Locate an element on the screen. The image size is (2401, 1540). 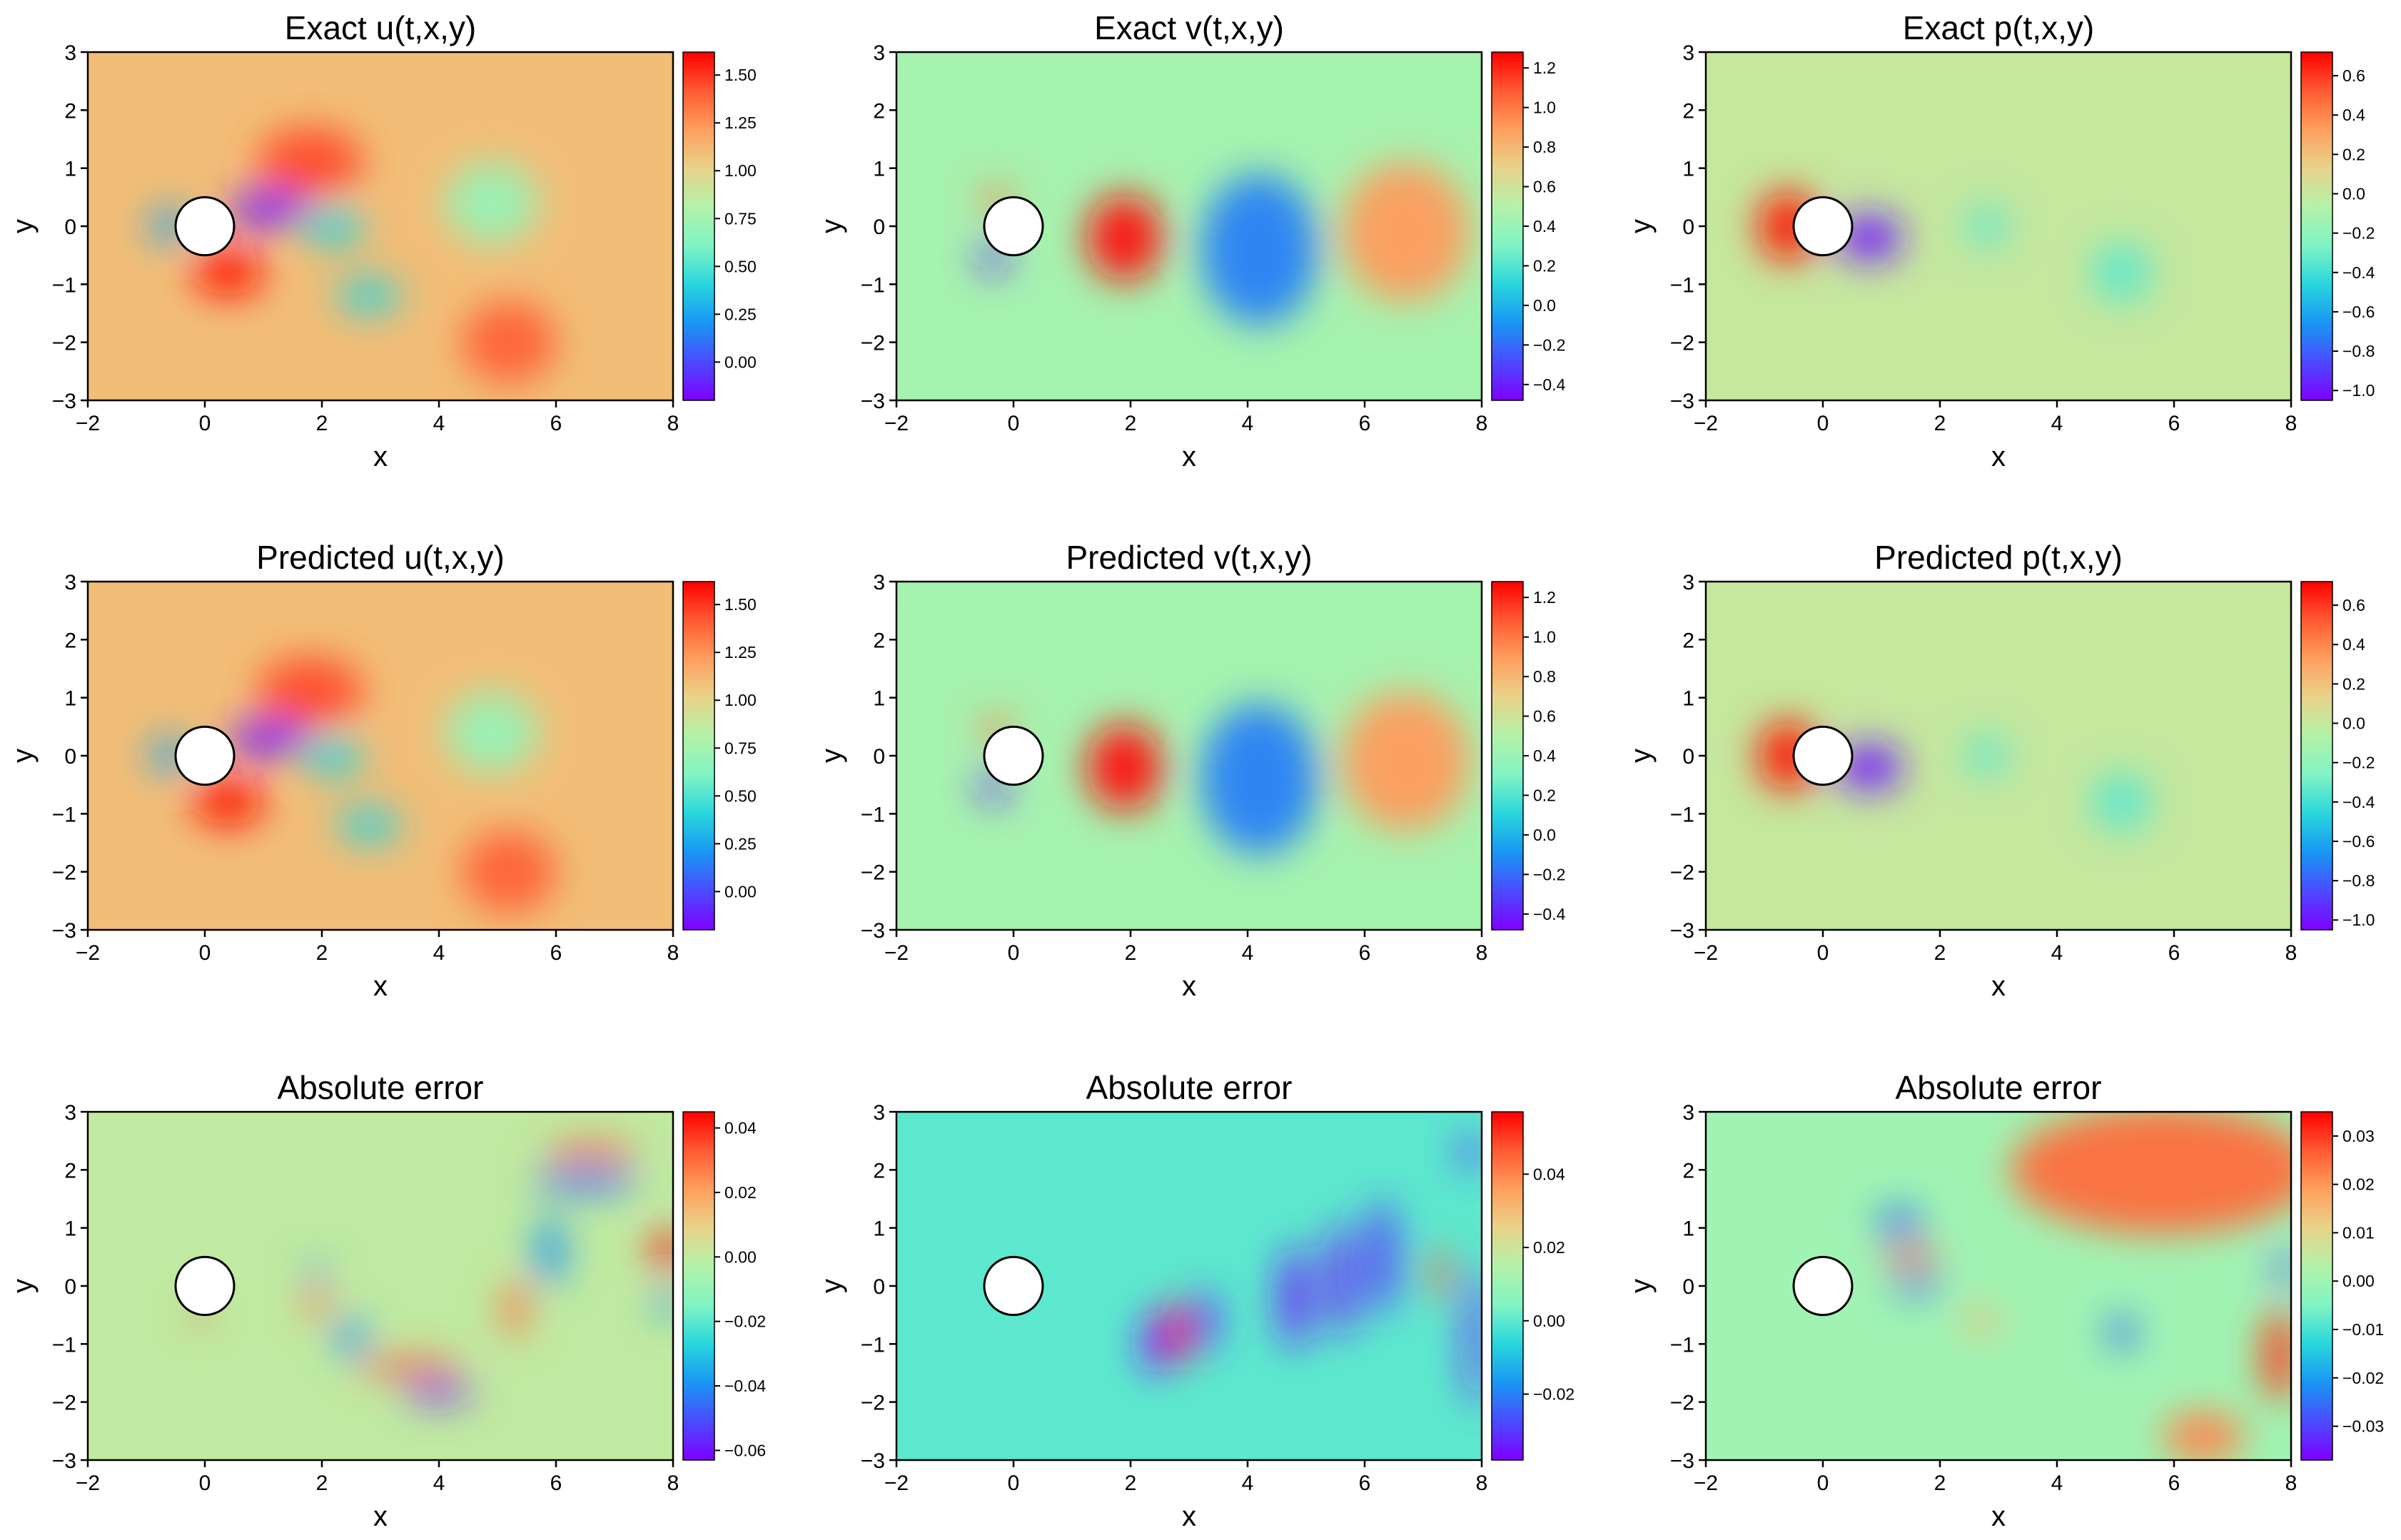
colorbar-tick-label: 0.4 is located at coordinates (2353, 644).